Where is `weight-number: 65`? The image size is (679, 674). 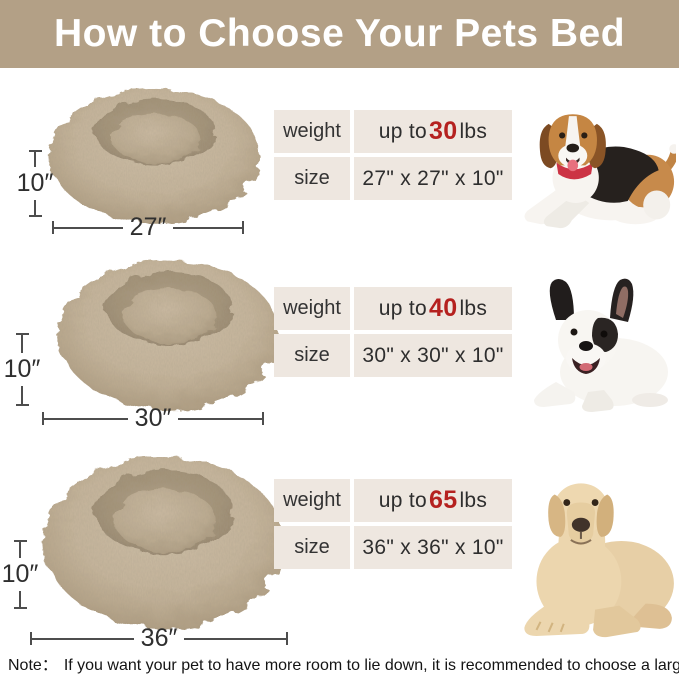
weight-number: 65 is located at coordinates (443, 500).